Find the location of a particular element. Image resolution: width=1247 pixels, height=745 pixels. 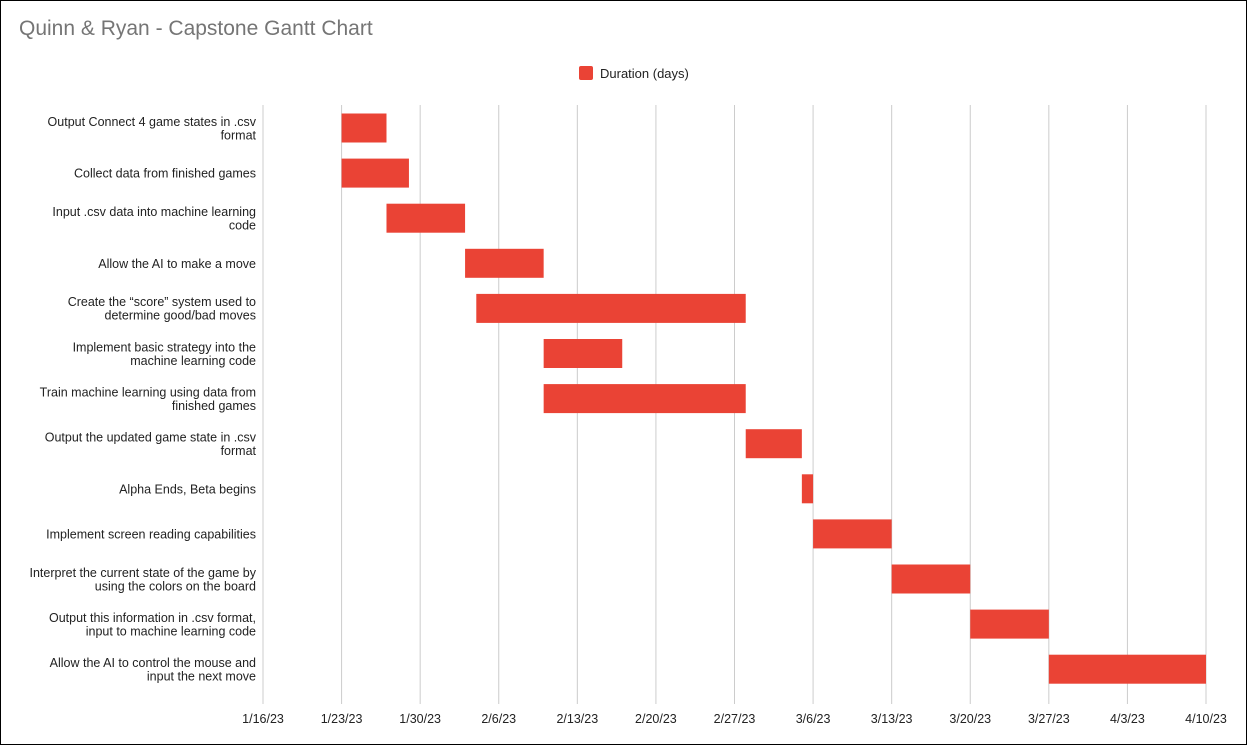

task-label: Alpha Ends, Beta begins is located at coordinates (187, 489).